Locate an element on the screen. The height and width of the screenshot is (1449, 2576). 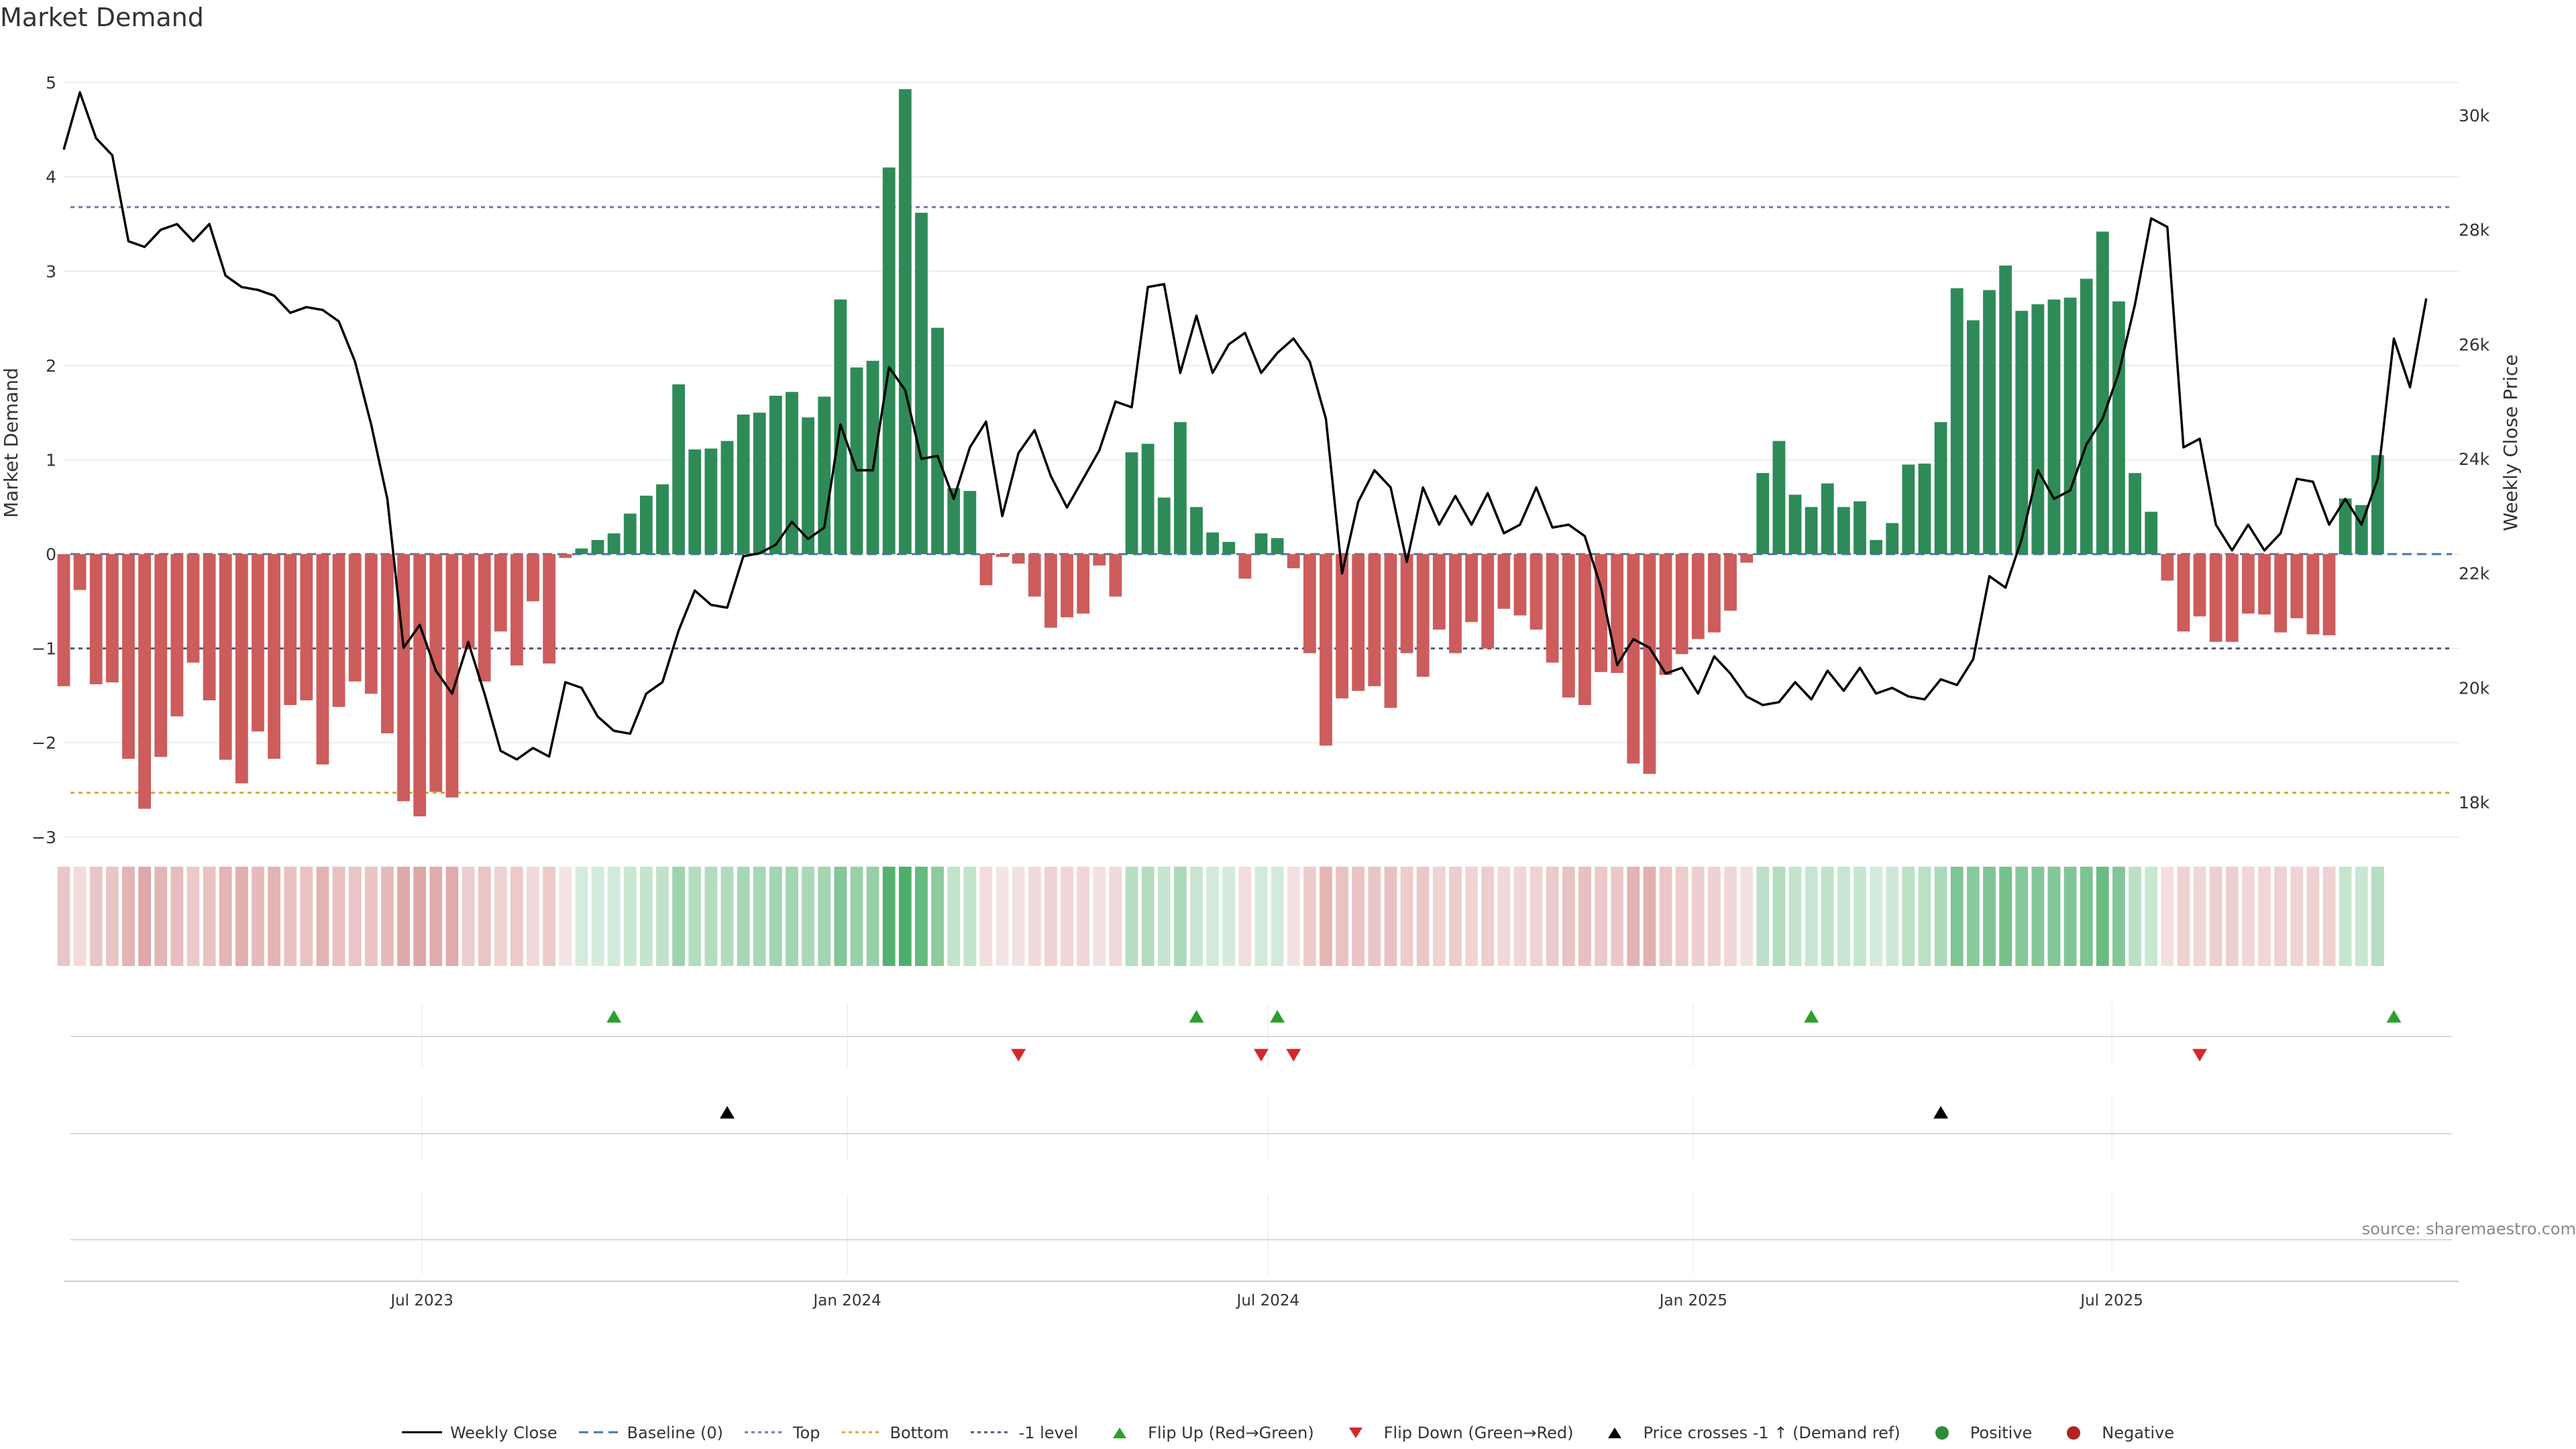
legend-label: Flip Down (Green→Red) is located at coordinates (1478, 1433).